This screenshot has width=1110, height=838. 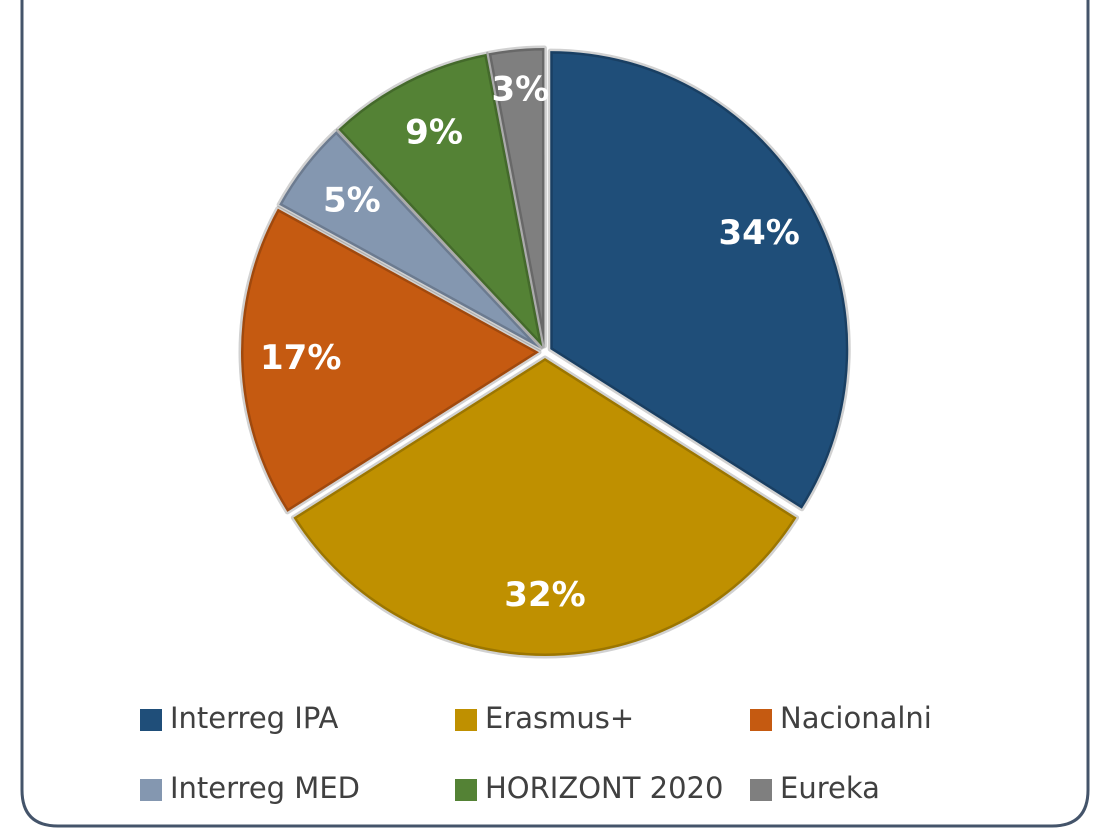 What do you see at coordinates (758, 233) in the screenshot?
I see `data-label: 34%` at bounding box center [758, 233].